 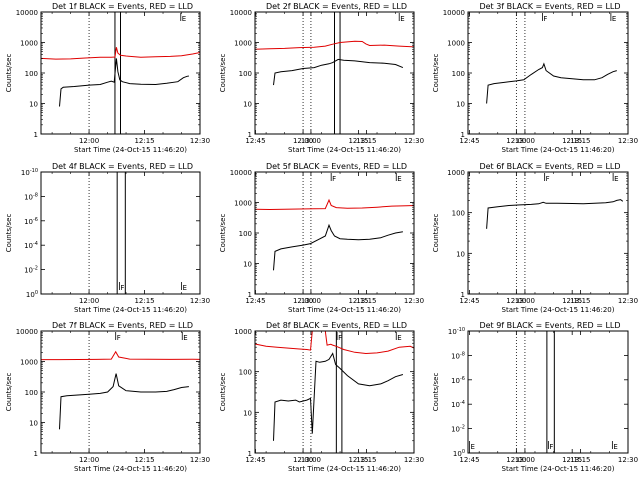 I want to click on panel-title: Det 4f BLACK = Events, RED = LLD, so click(x=122, y=166).